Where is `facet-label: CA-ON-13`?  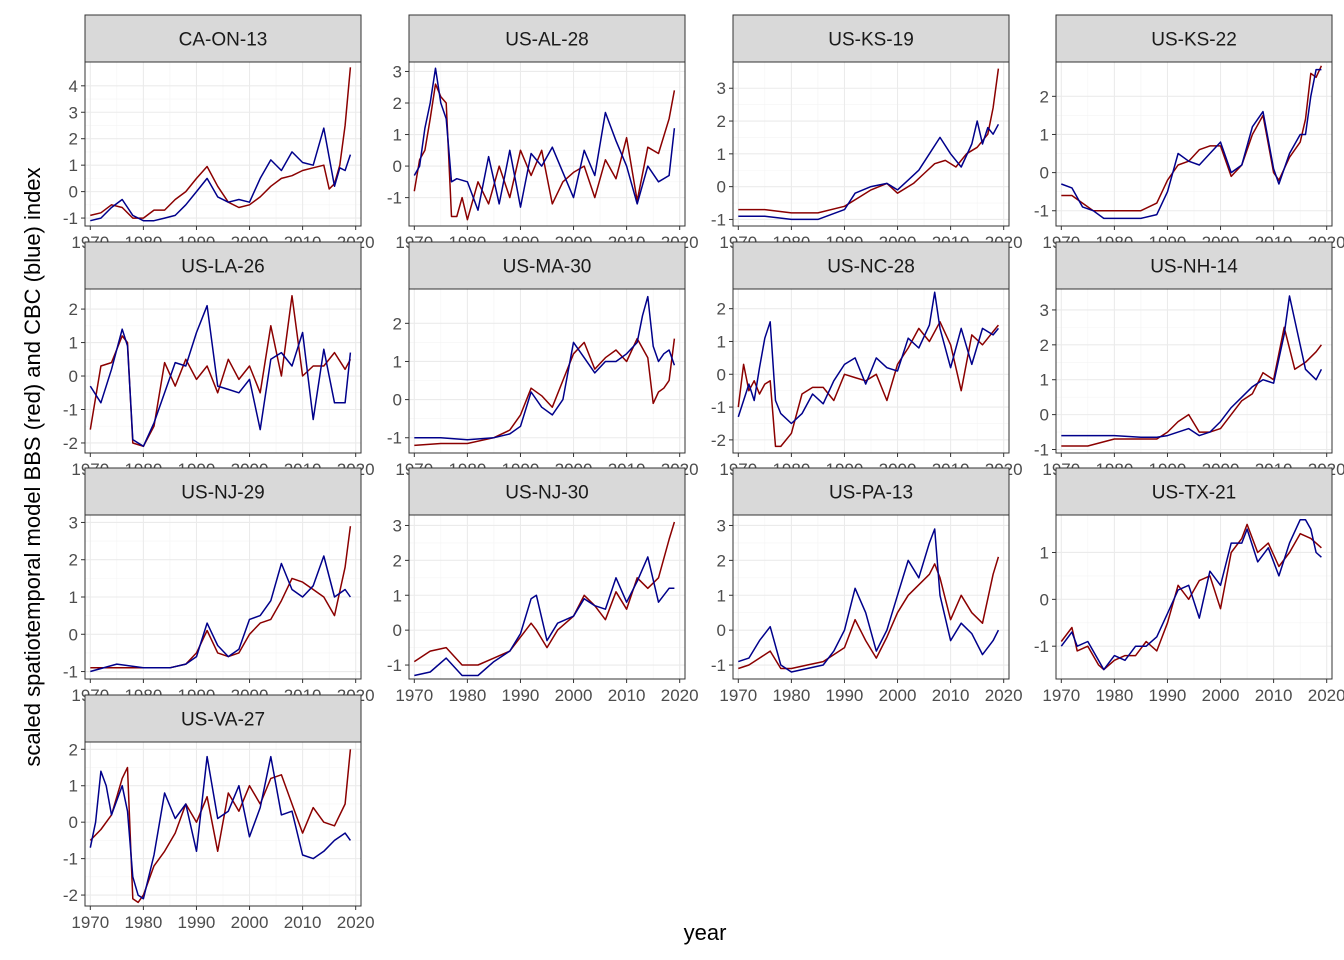
facet-label: CA-ON-13 is located at coordinates (223, 40).